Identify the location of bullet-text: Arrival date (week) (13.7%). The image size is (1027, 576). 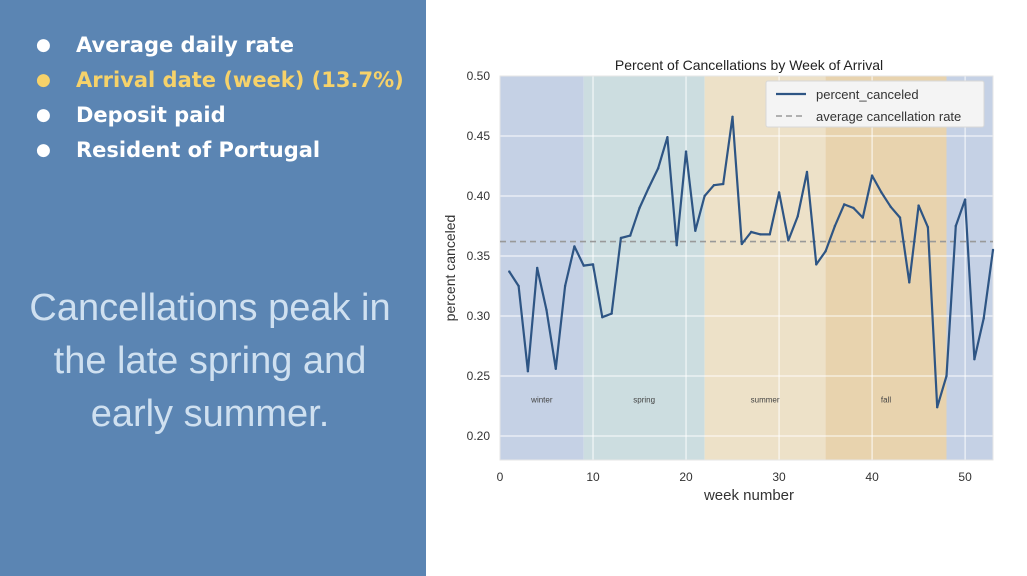
(240, 80).